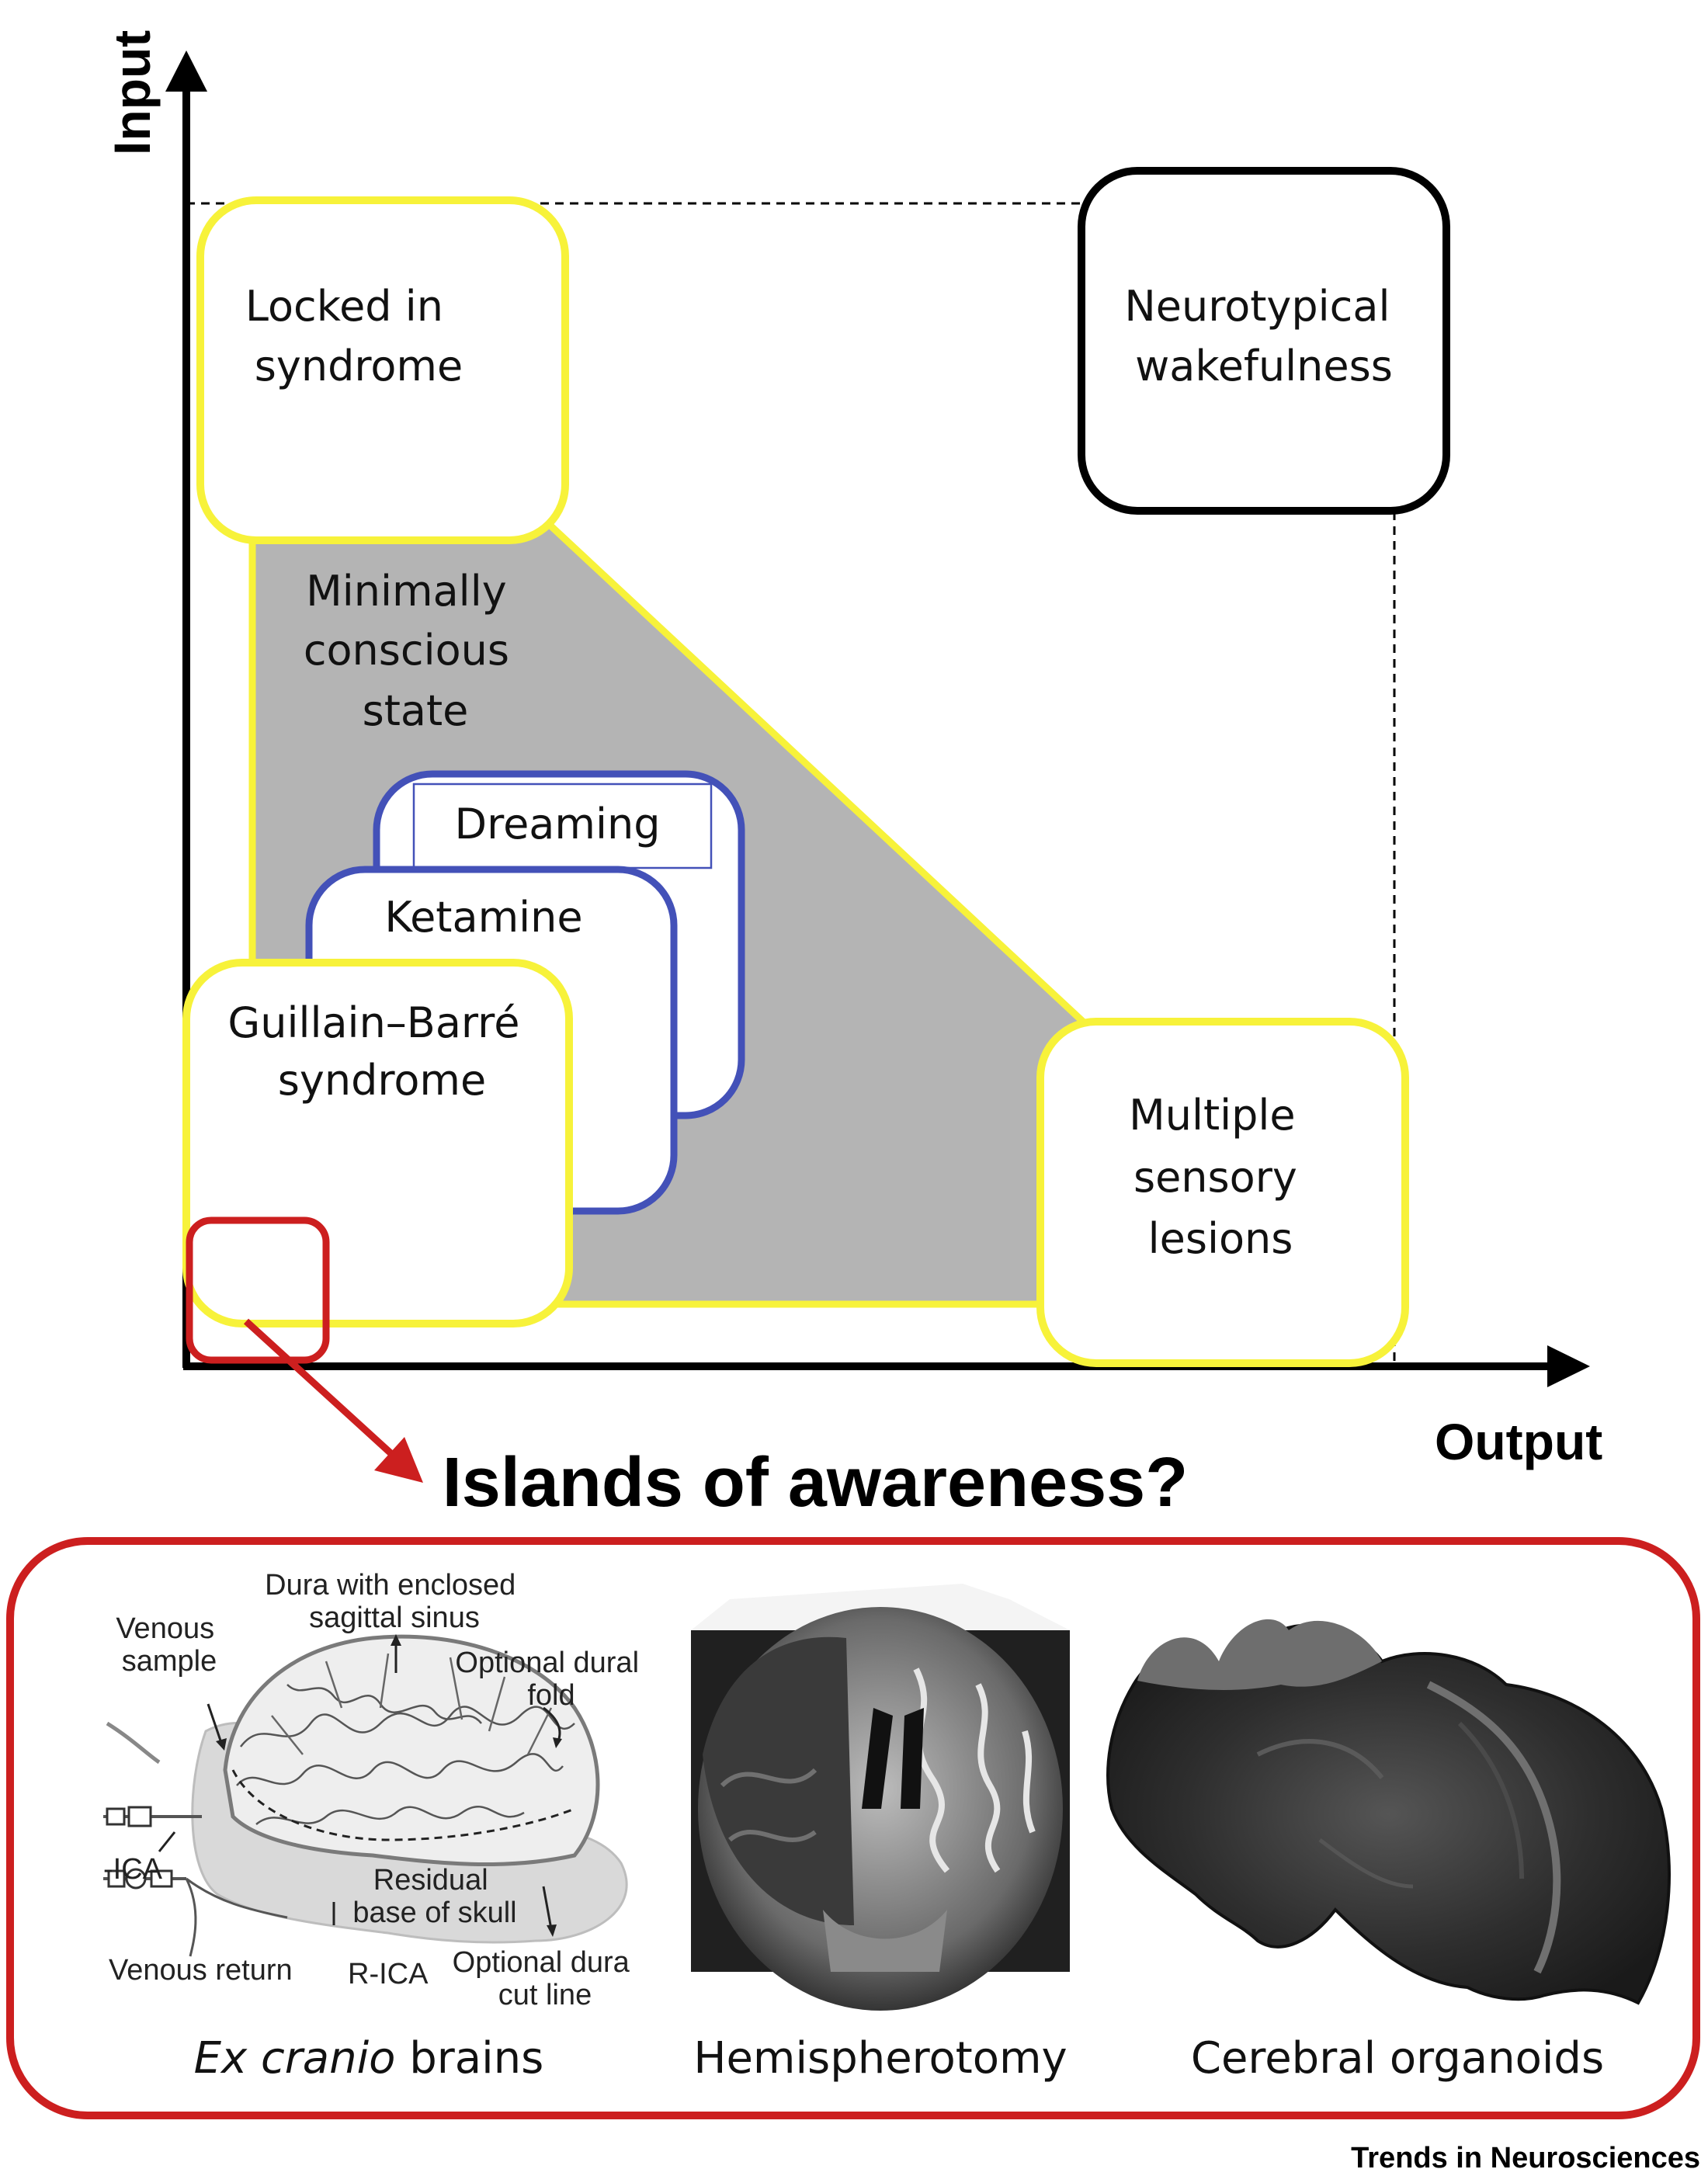 The image size is (1708, 2176). I want to click on guillain-barre-label: Guillain–Barré syndrome, so click(380, 1051).